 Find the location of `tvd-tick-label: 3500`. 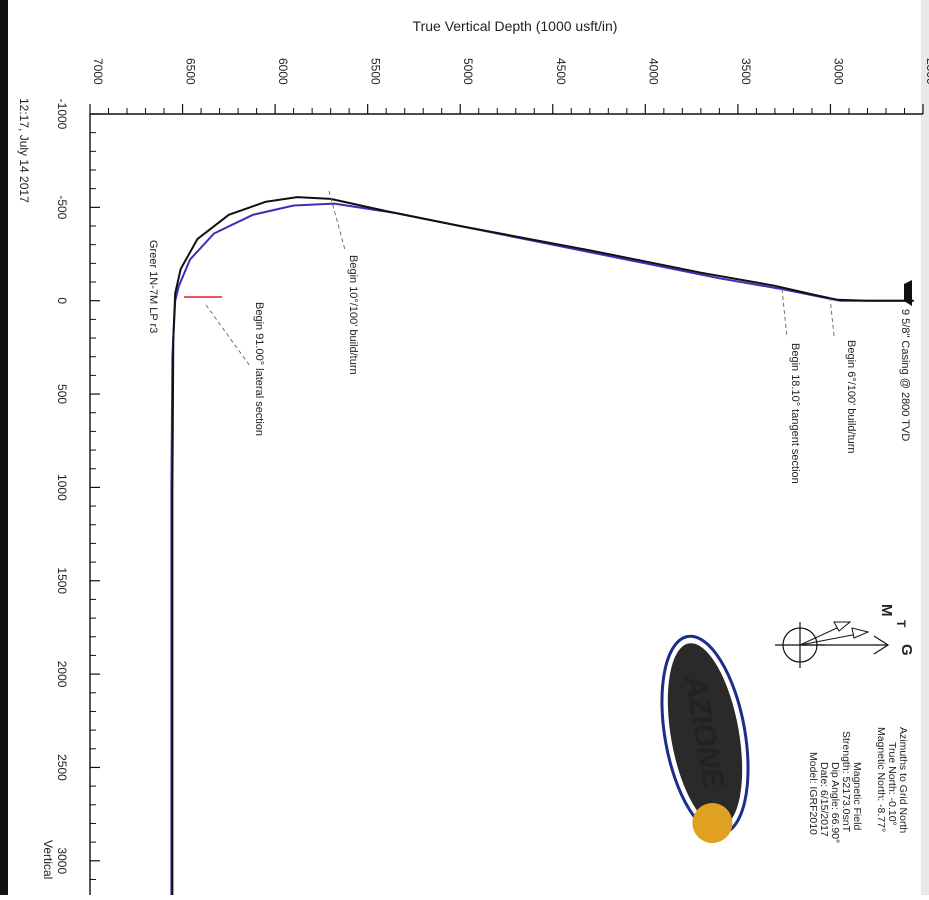

tvd-tick-label: 3500 is located at coordinates (746, 71).